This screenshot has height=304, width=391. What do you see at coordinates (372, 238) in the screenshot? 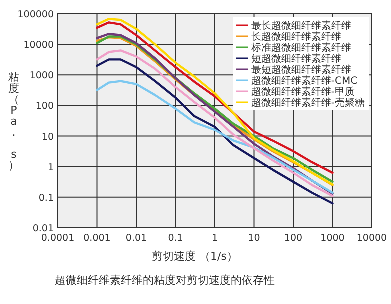
I see `x-tick-label: 10000` at bounding box center [372, 238].